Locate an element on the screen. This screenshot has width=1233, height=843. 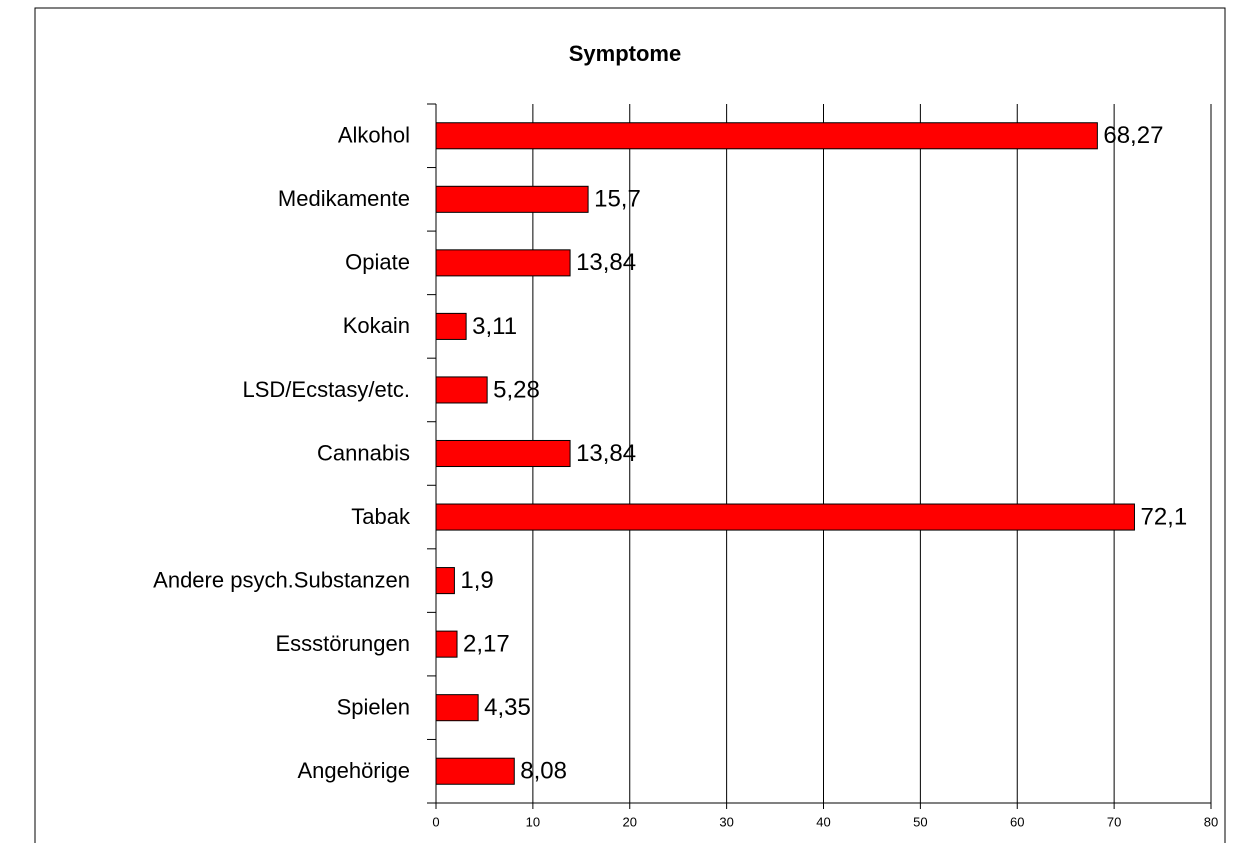
y-tick-label: Opiate is located at coordinates (377, 262).